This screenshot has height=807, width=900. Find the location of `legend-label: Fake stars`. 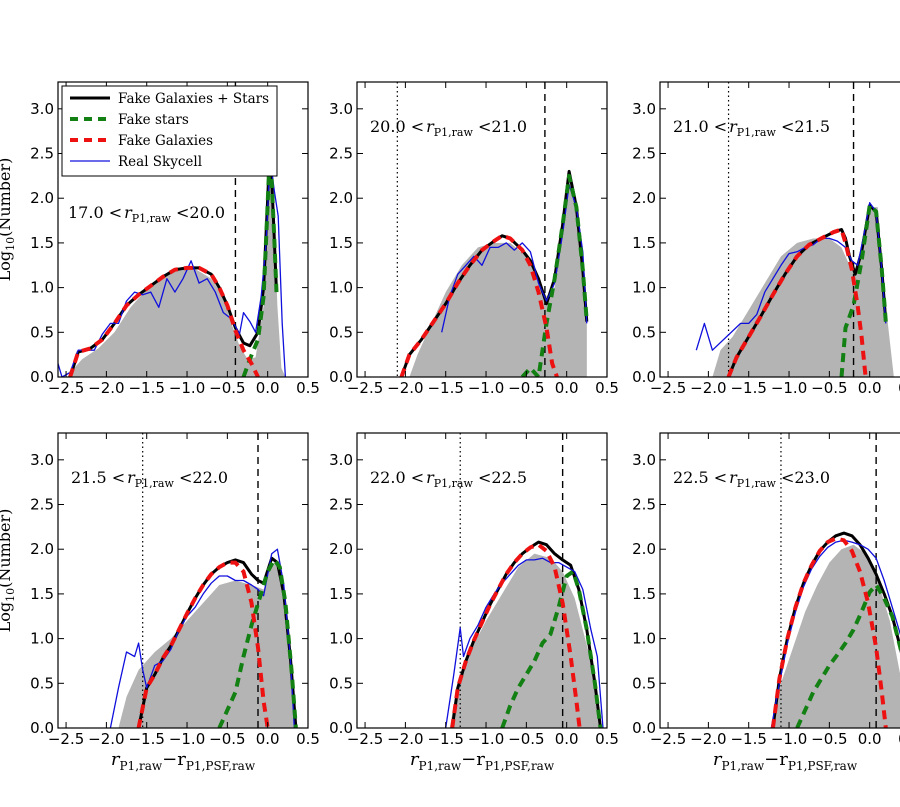

legend-label: Fake stars is located at coordinates (153, 120).